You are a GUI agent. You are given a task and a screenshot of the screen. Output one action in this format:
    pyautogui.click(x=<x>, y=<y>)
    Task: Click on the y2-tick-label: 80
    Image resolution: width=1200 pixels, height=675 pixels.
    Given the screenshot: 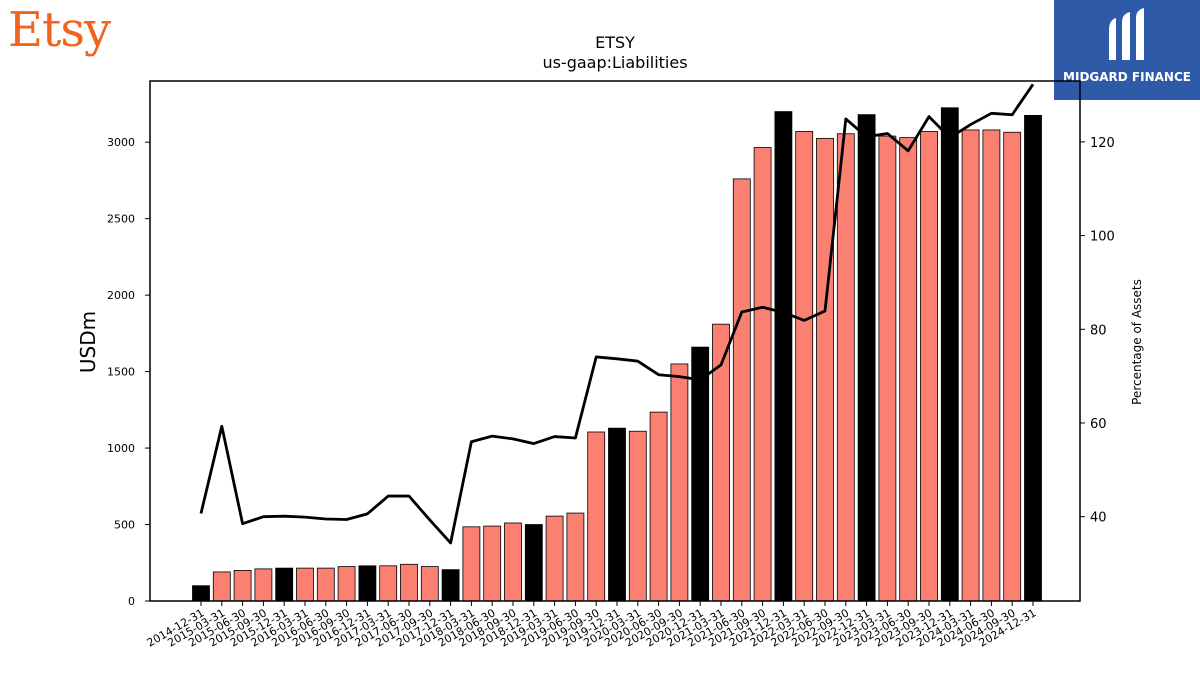 What is the action you would take?
    pyautogui.click(x=1098, y=330)
    